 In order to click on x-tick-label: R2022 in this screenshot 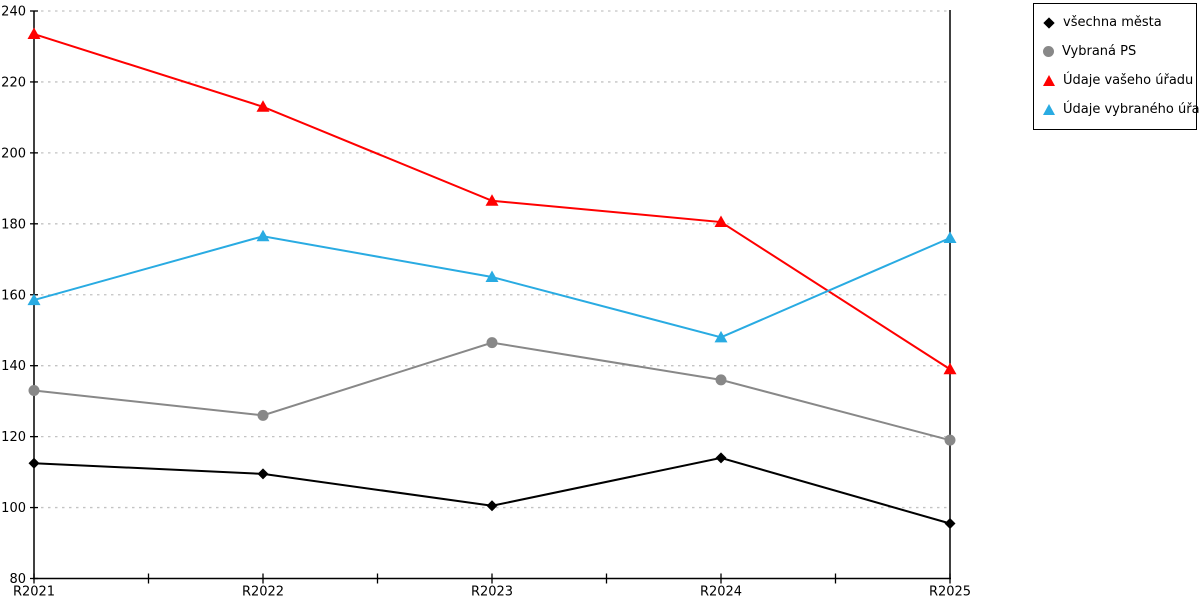, I will do `click(263, 592)`.